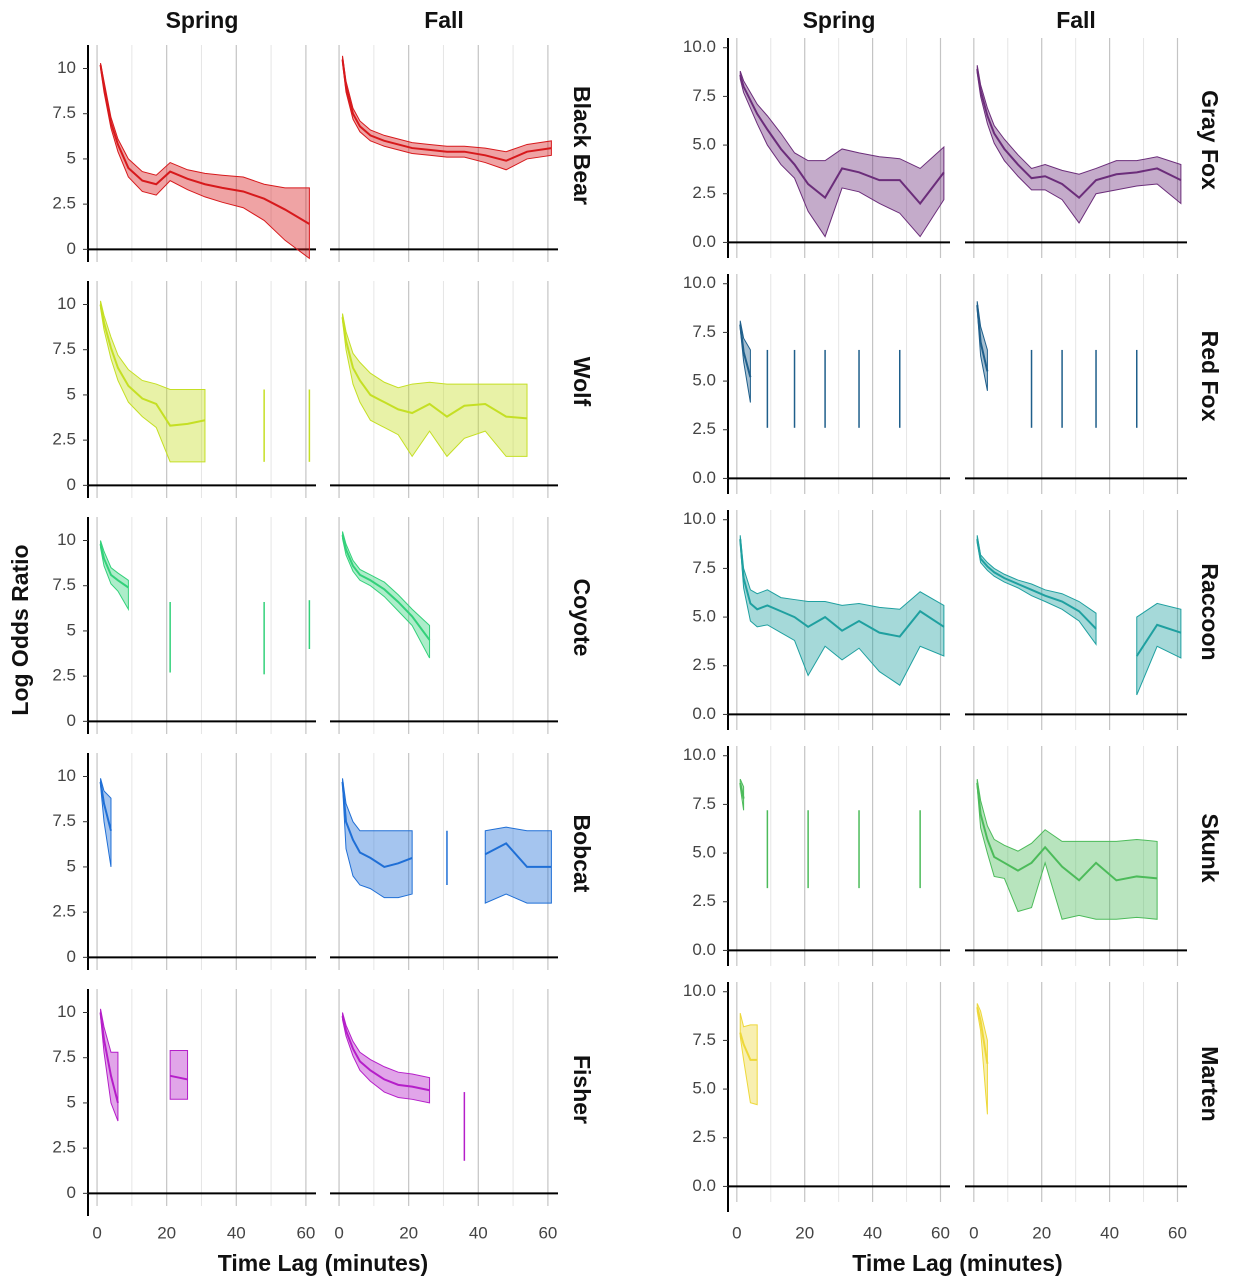  Describe the element at coordinates (582, 382) in the screenshot. I see `facet-label: Wolf` at that location.